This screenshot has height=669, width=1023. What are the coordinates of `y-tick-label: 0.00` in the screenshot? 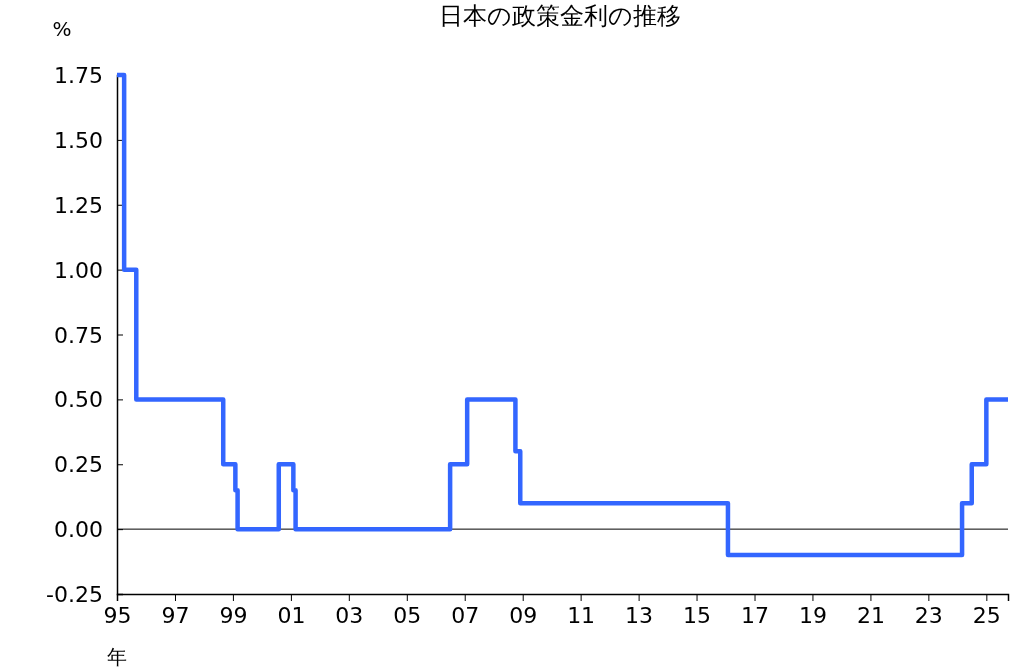 It's located at (78, 530).